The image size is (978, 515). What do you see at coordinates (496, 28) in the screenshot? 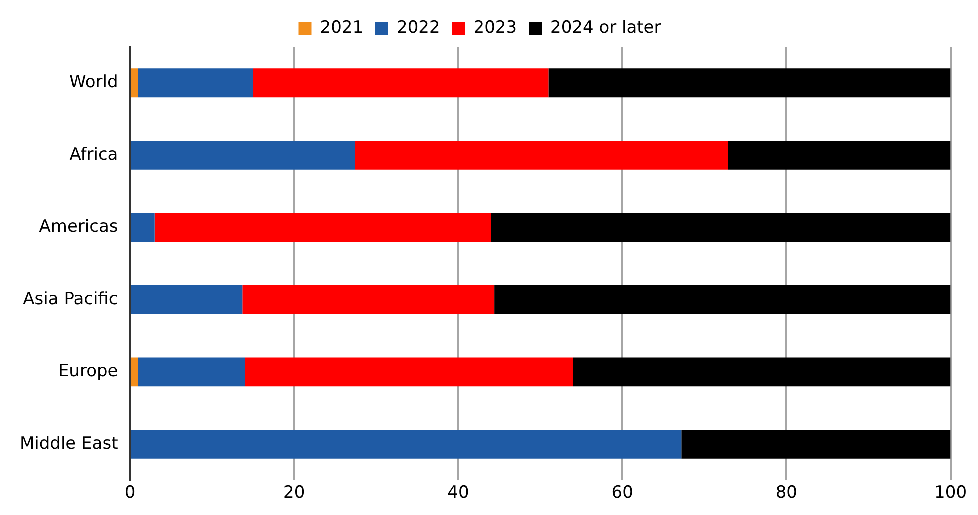
I see `legend-label: 2023` at bounding box center [496, 28].